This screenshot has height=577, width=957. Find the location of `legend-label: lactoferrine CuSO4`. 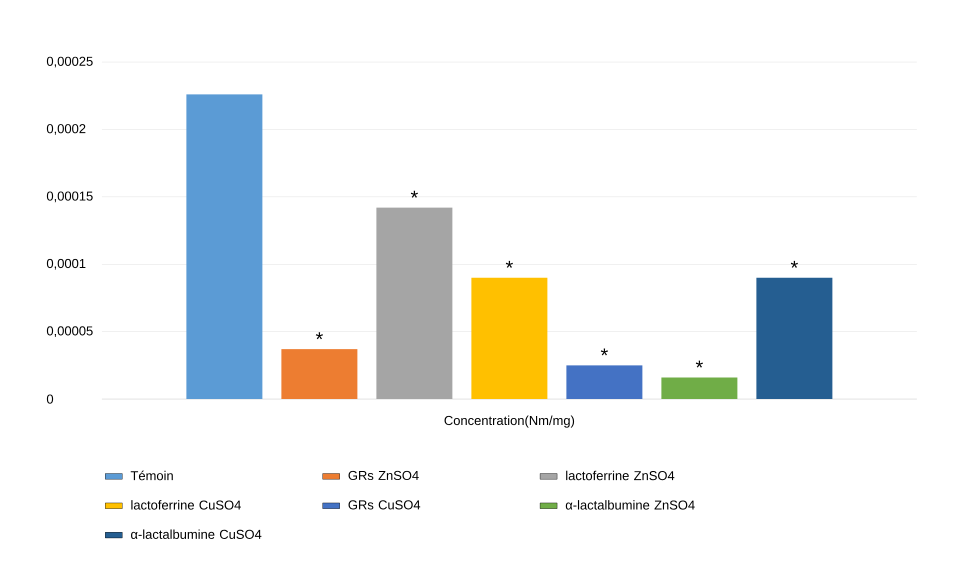

legend-label: lactoferrine CuSO4 is located at coordinates (186, 505).